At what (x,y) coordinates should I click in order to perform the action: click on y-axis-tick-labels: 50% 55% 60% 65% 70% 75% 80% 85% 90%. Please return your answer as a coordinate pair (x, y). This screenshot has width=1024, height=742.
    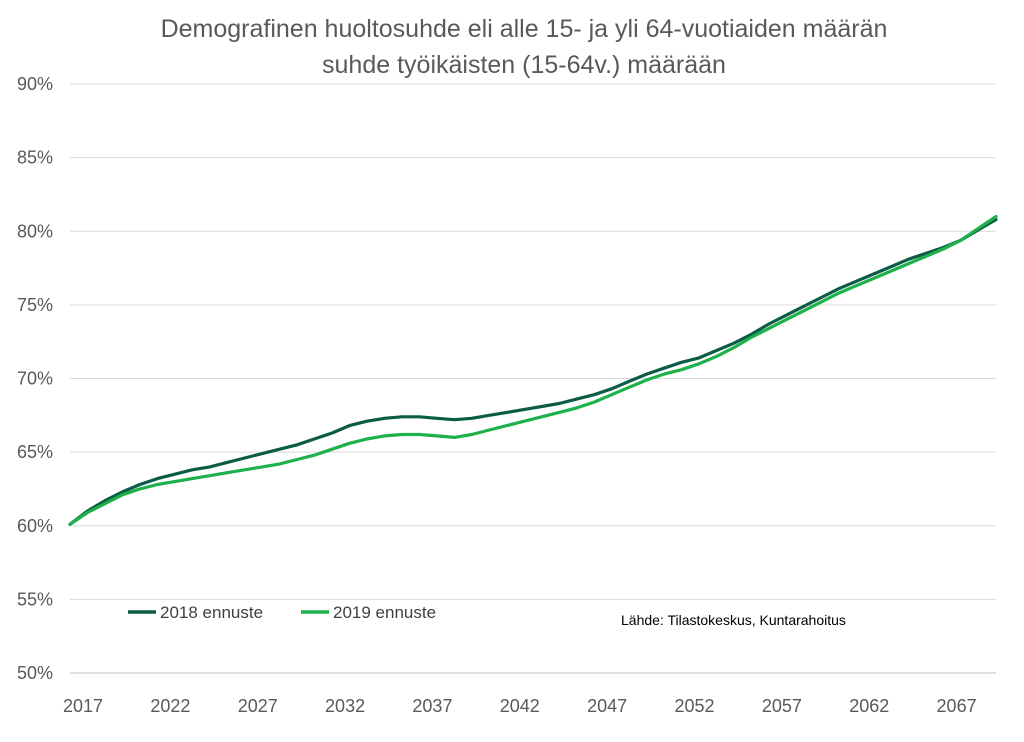
    Looking at the image, I should click on (35, 378).